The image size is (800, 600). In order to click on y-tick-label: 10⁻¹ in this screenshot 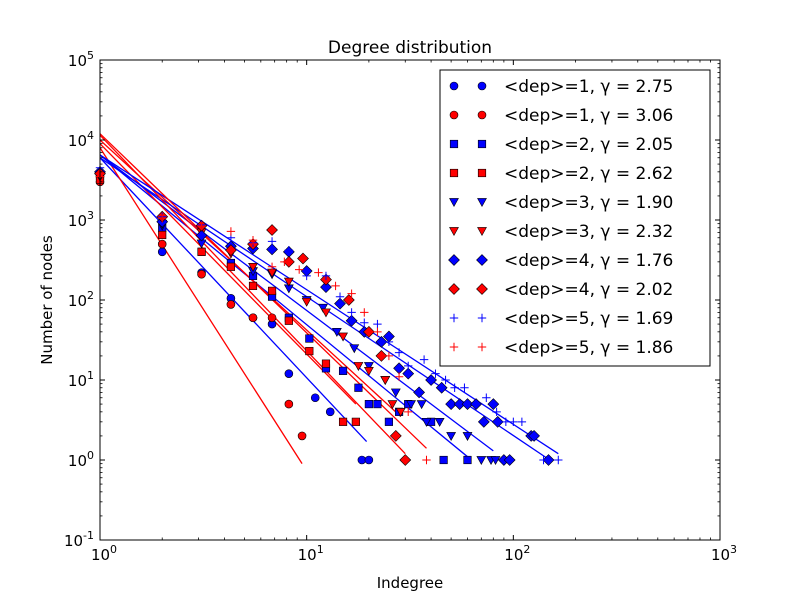, I will do `click(79, 539)`.